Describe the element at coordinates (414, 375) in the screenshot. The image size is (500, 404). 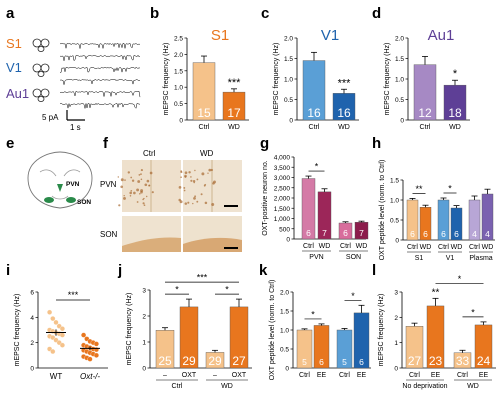
I see `x-tick-label-l: Ctrl` at that location.